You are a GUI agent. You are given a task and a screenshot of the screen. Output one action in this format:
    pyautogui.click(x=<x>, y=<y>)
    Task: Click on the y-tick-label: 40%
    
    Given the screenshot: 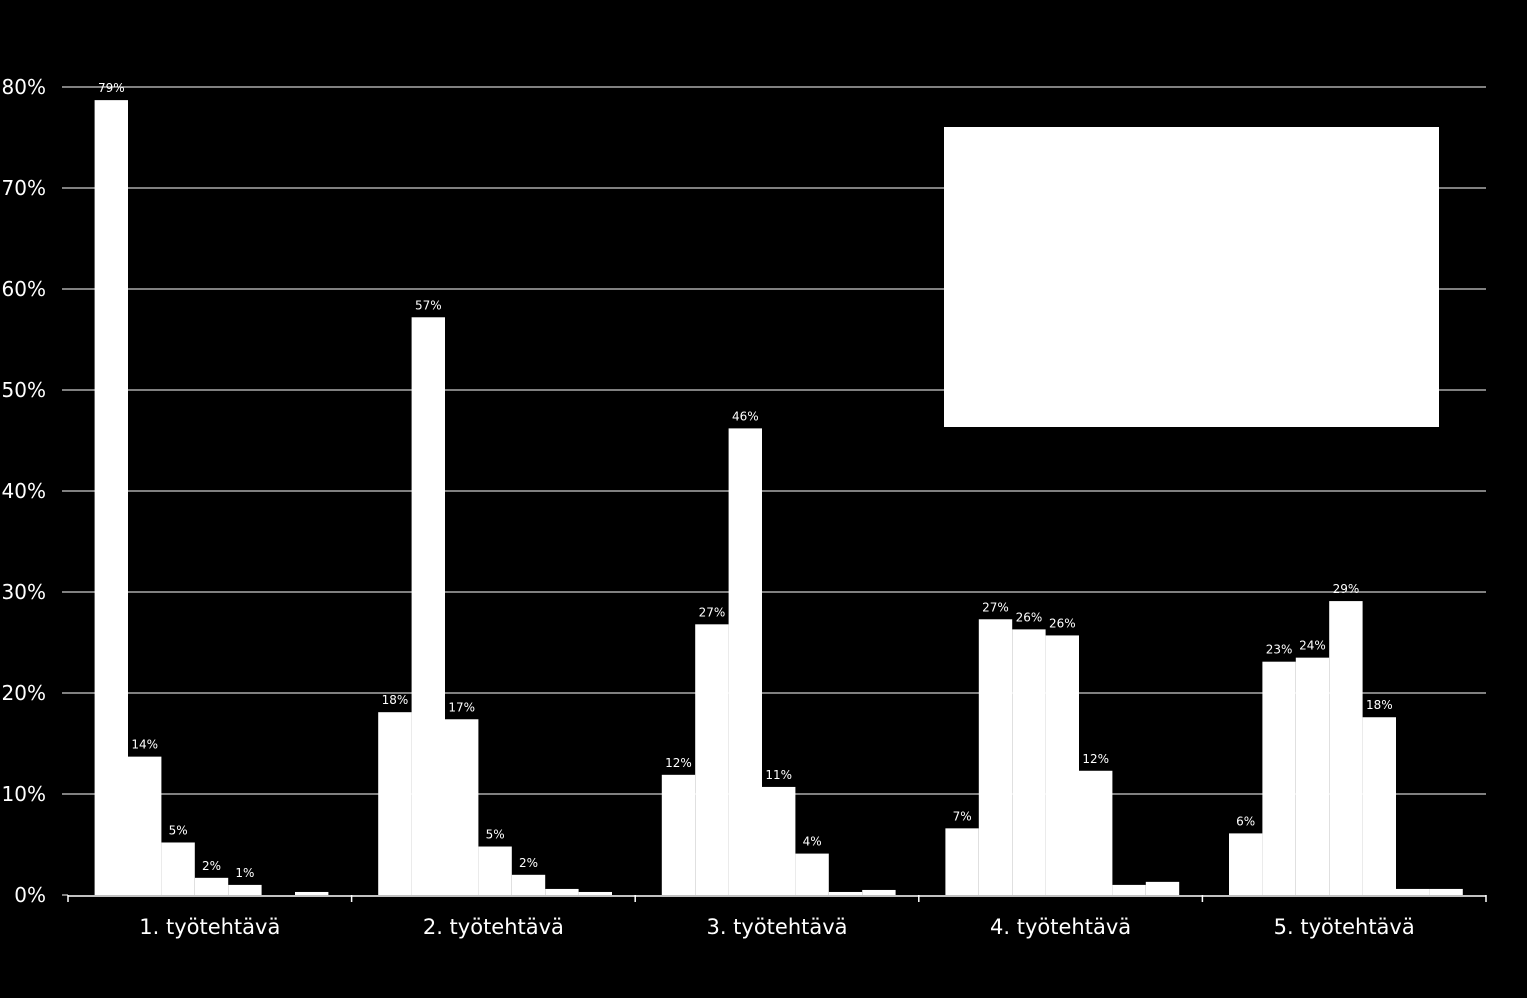 What is the action you would take?
    pyautogui.click(x=24, y=491)
    